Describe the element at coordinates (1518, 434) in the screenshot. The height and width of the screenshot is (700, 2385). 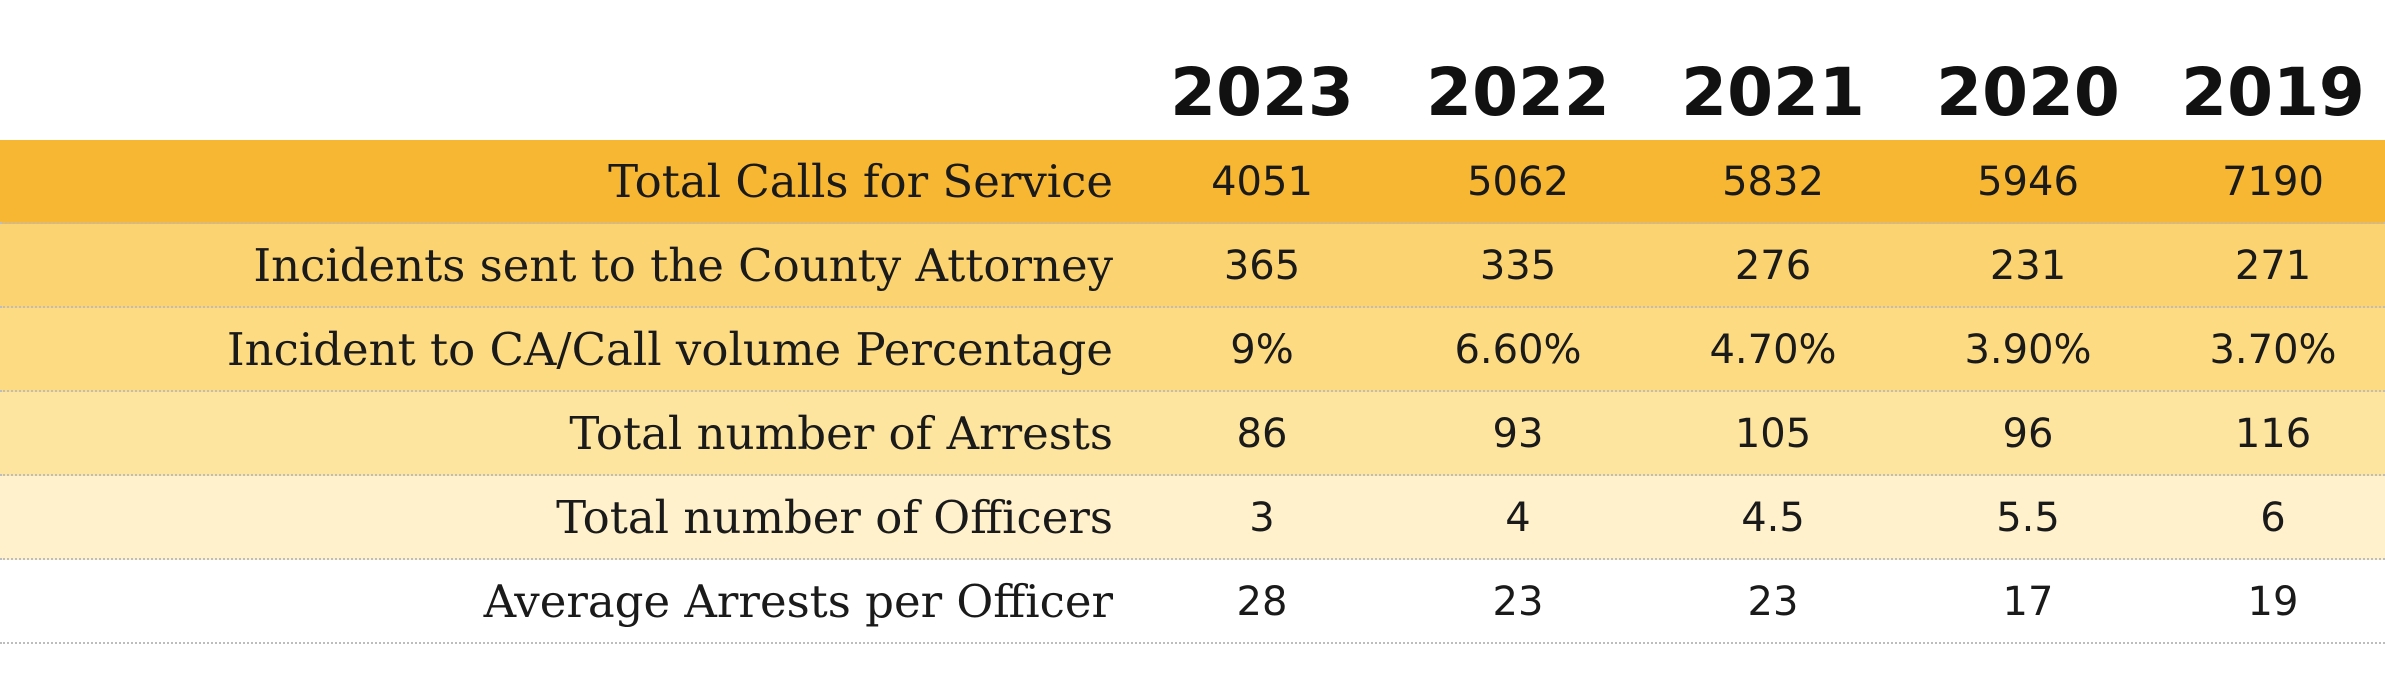
I see `table-cell: 93` at that location.